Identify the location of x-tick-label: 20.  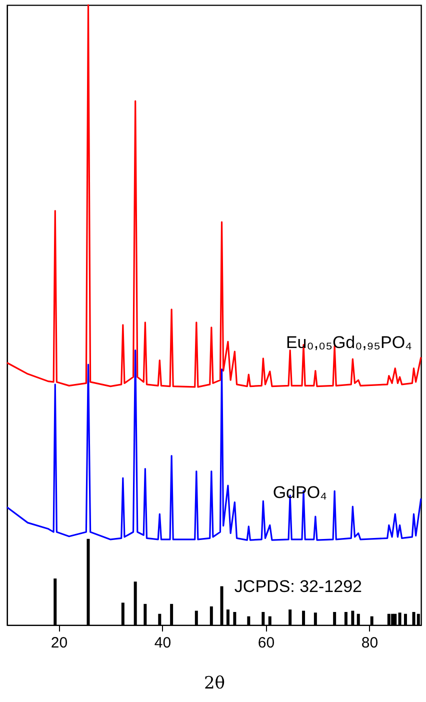
(59, 643).